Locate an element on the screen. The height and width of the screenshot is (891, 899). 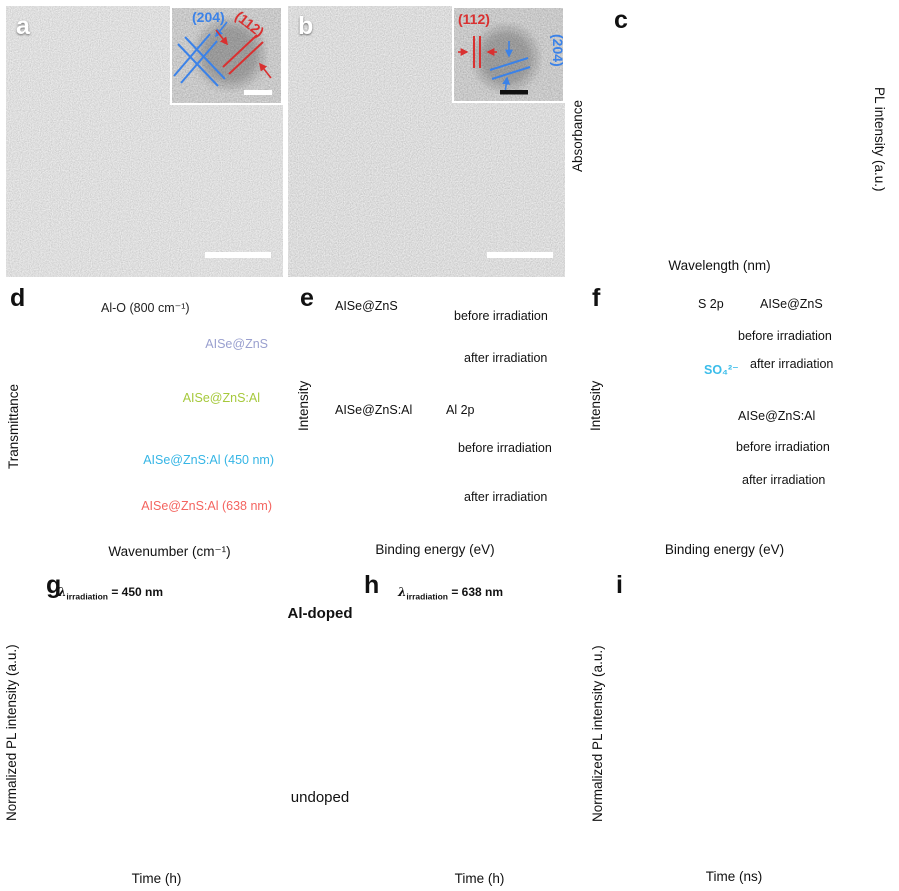
panel-c-letter: c is located at coordinates (621, 20).